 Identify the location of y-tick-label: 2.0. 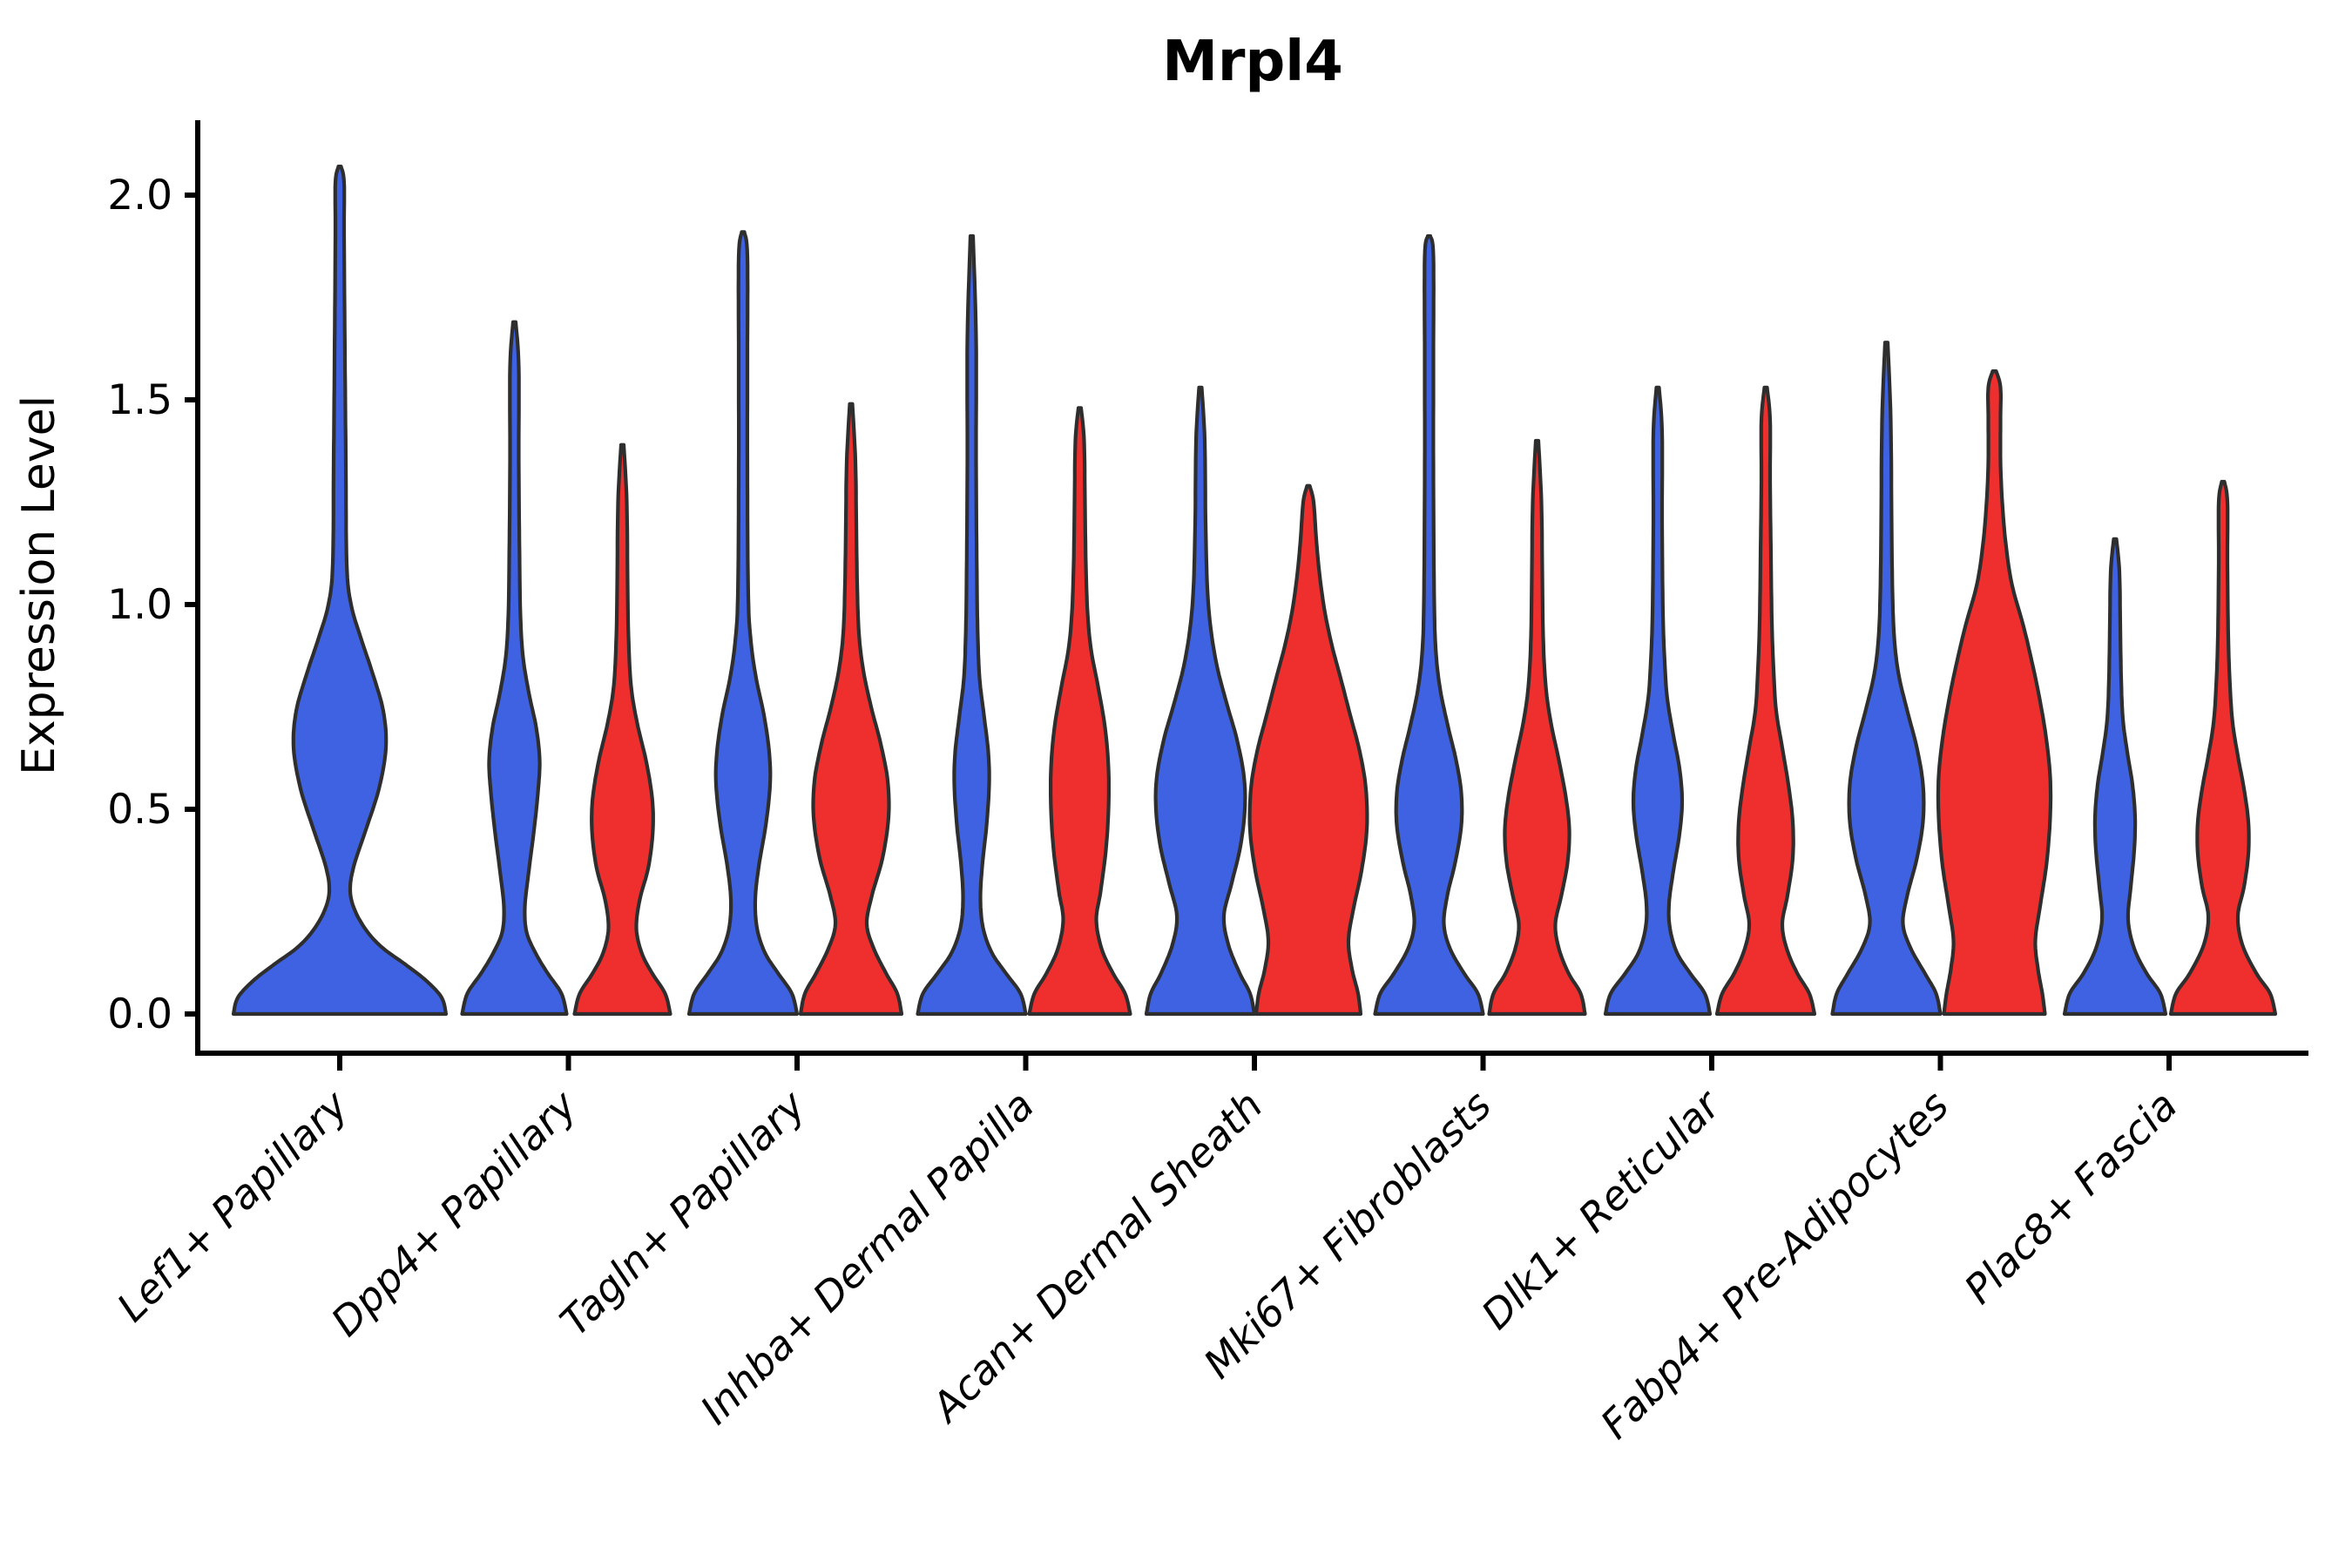
(139, 196).